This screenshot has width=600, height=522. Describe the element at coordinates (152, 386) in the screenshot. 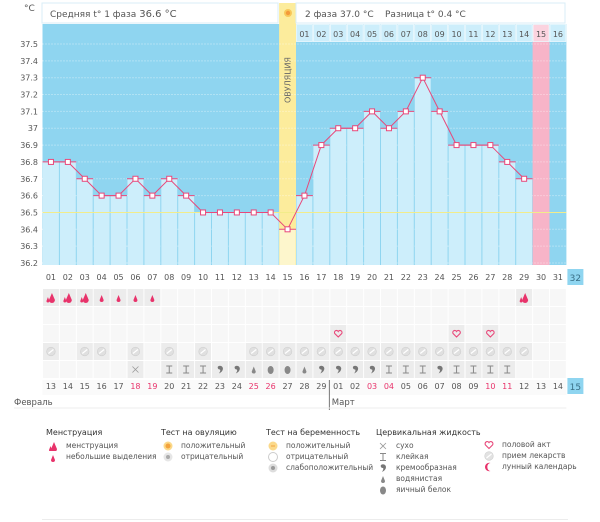

I see `calendar-date: 19` at that location.